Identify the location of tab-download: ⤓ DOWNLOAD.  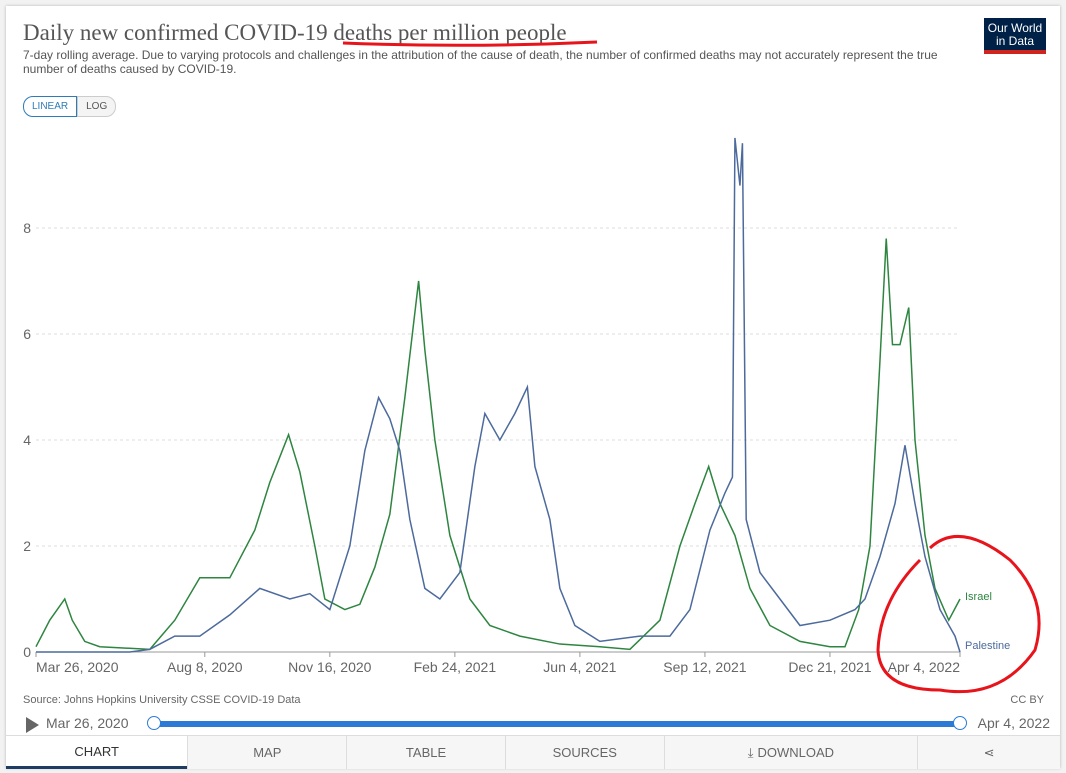
(790, 752).